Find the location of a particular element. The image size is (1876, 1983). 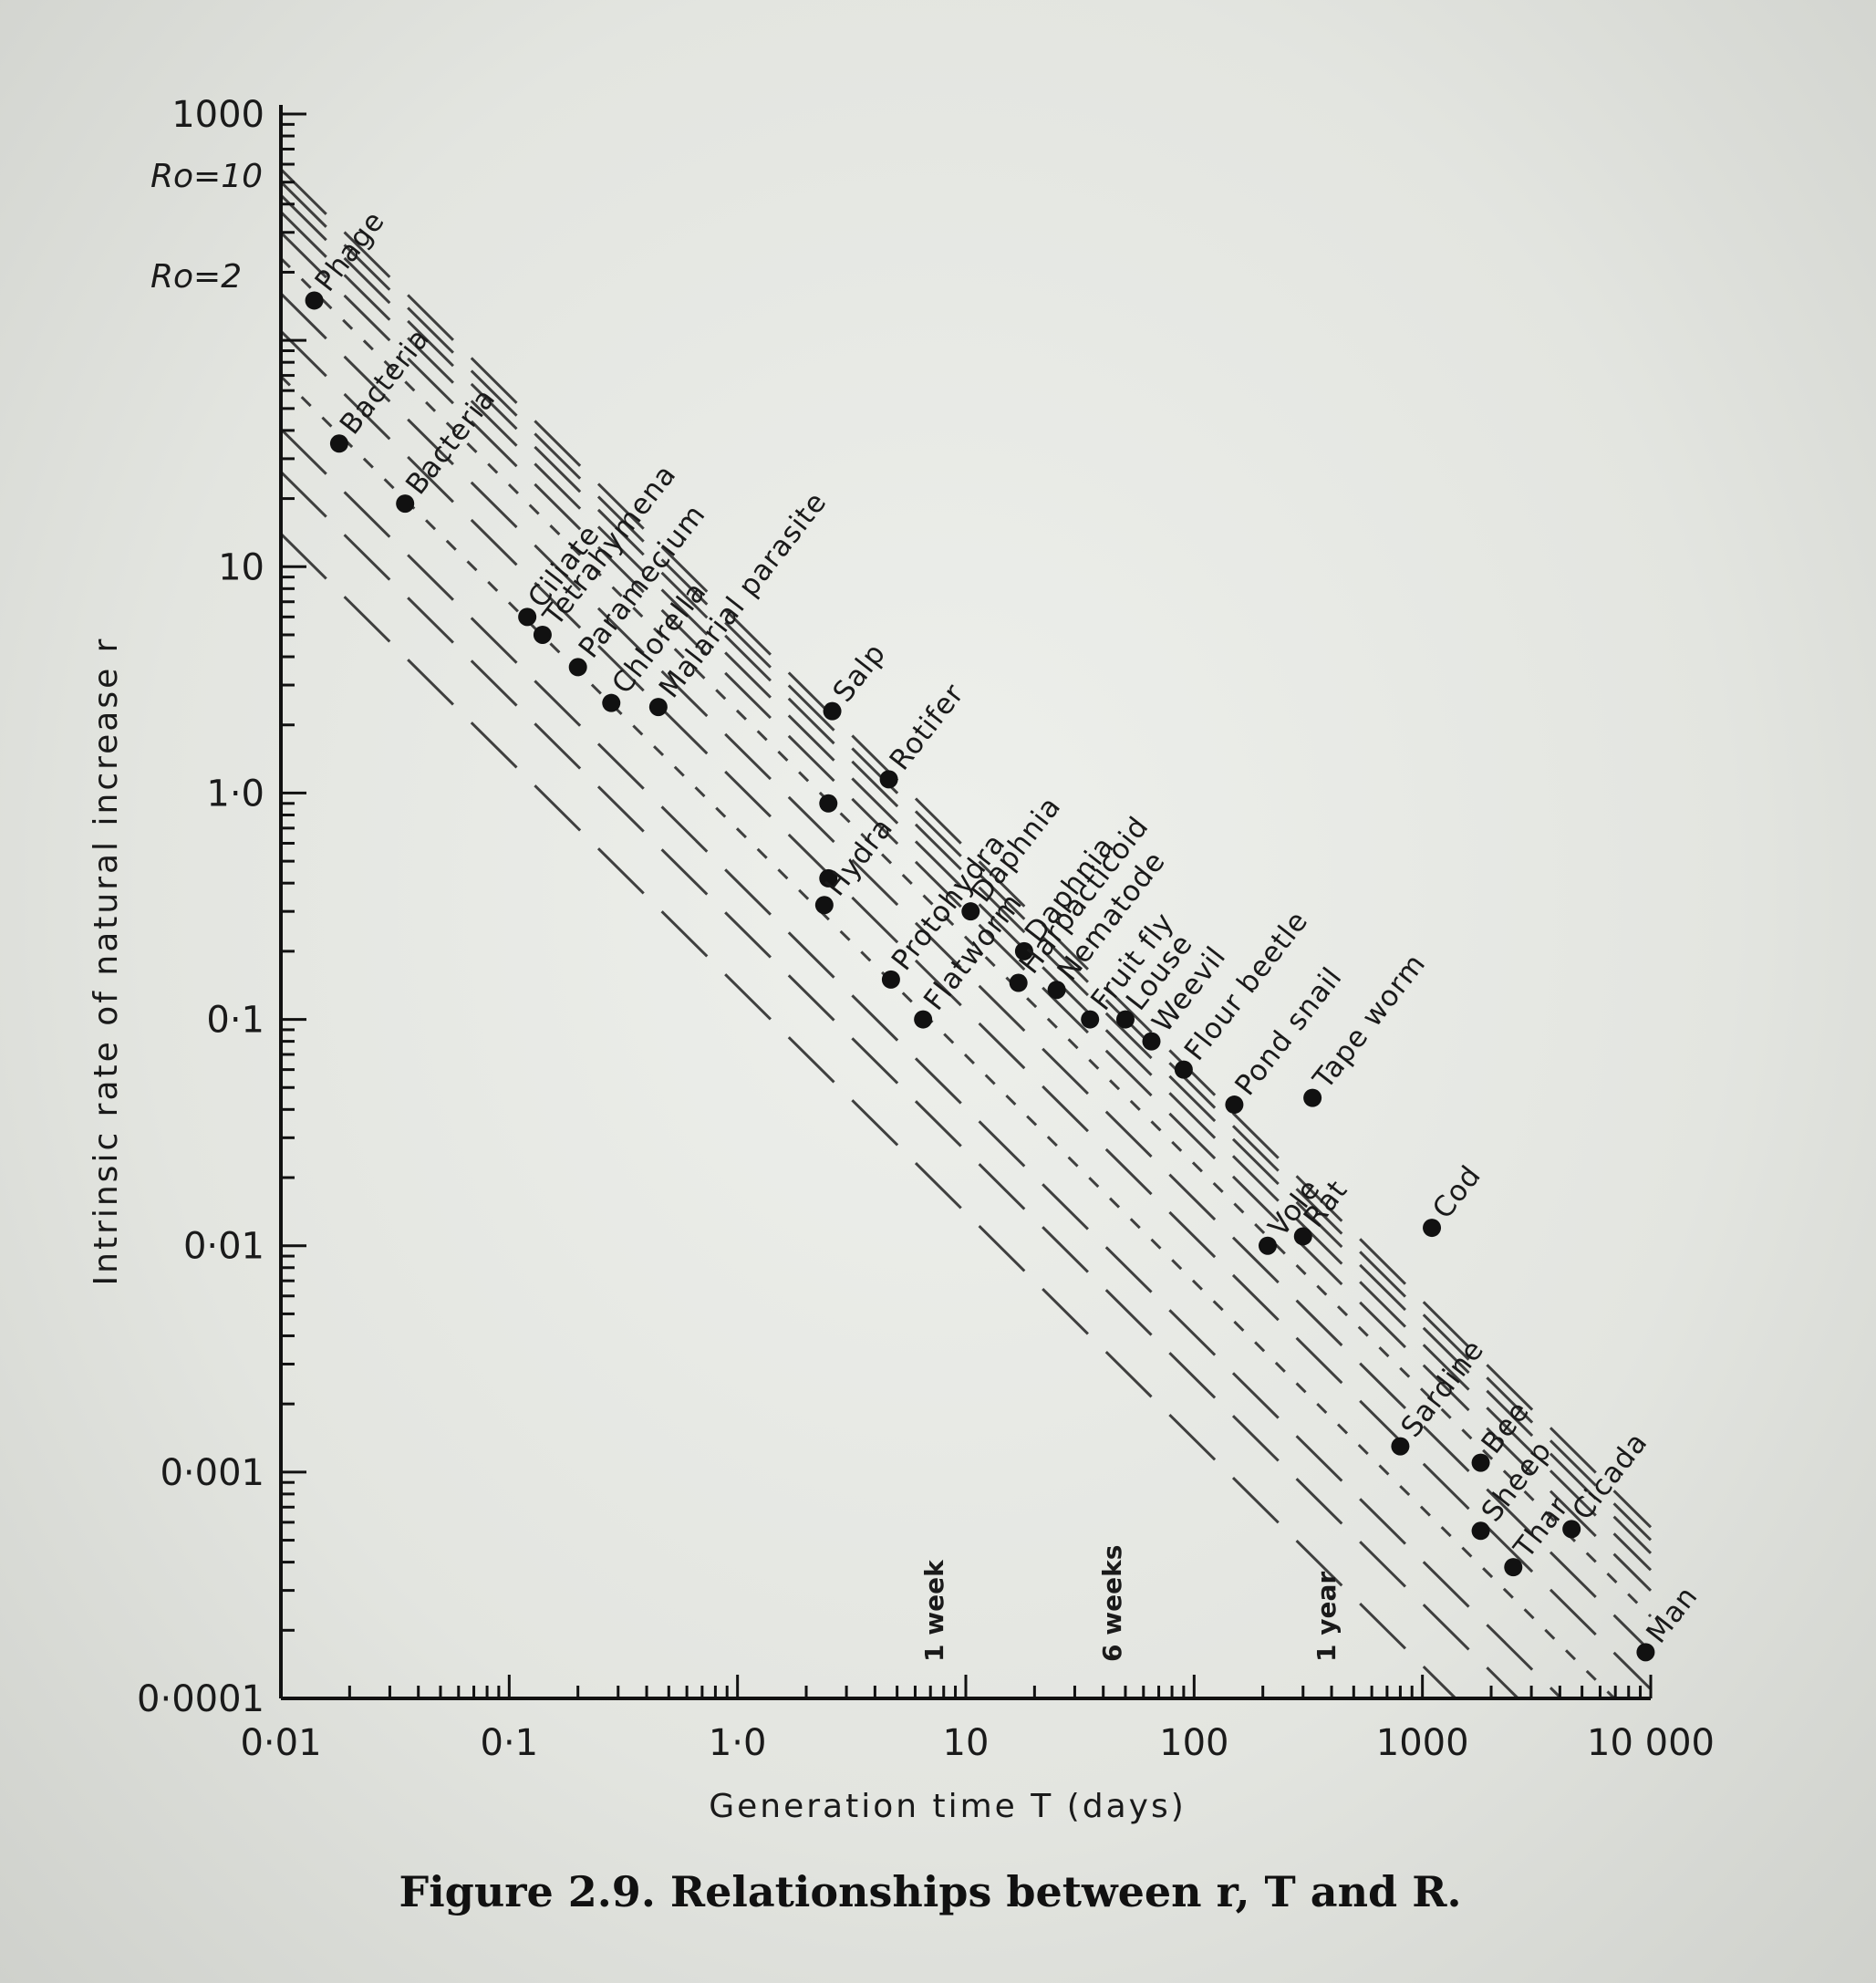

y-tick-label: 0·0001 is located at coordinates (200, 1699).